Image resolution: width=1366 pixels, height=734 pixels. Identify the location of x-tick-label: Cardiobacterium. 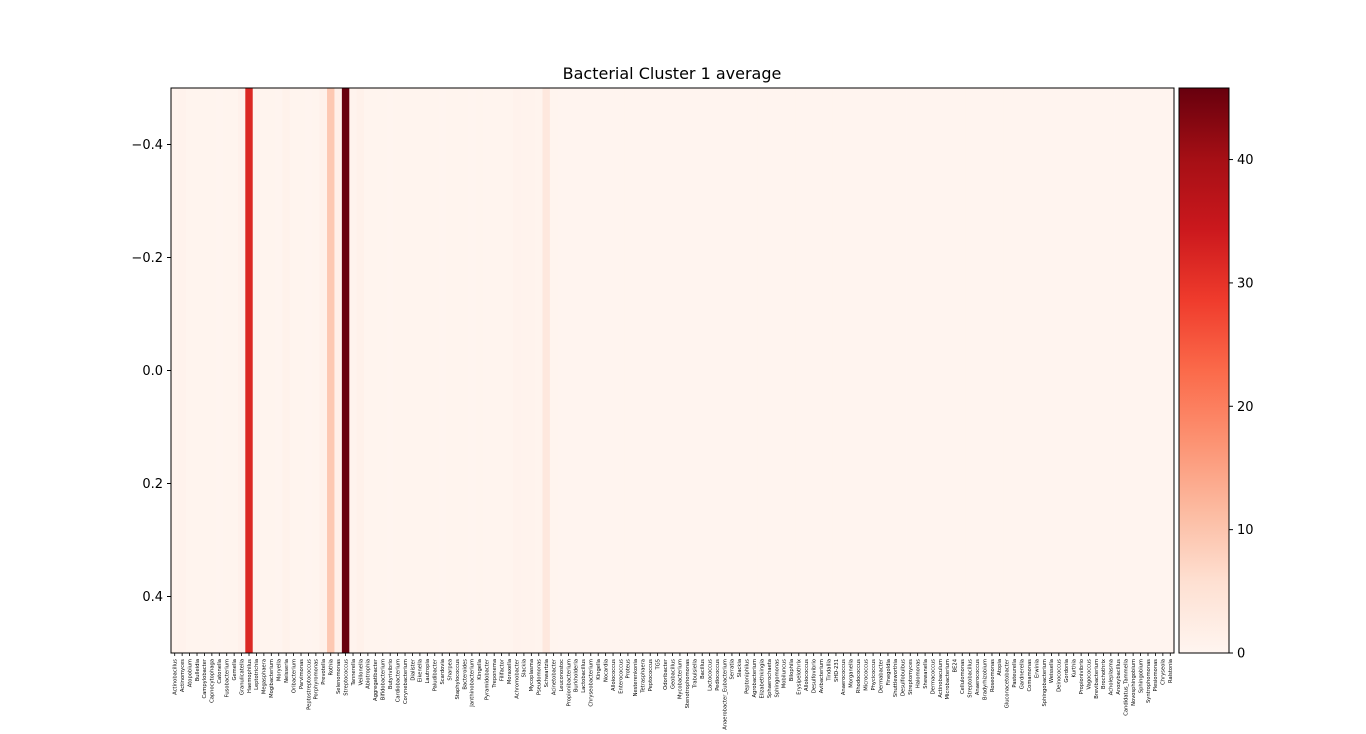
(398, 680).